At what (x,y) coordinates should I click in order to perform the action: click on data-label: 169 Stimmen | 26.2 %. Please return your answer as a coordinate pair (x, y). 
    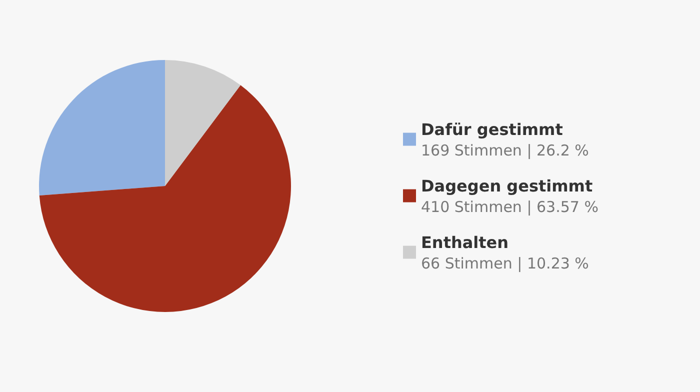
    Looking at the image, I should click on (505, 150).